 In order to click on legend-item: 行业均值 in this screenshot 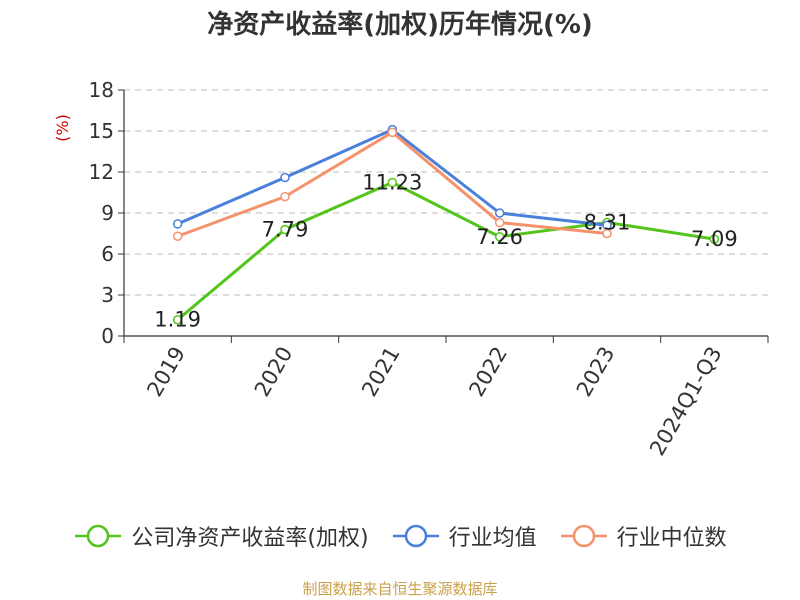, I will do `click(464, 536)`.